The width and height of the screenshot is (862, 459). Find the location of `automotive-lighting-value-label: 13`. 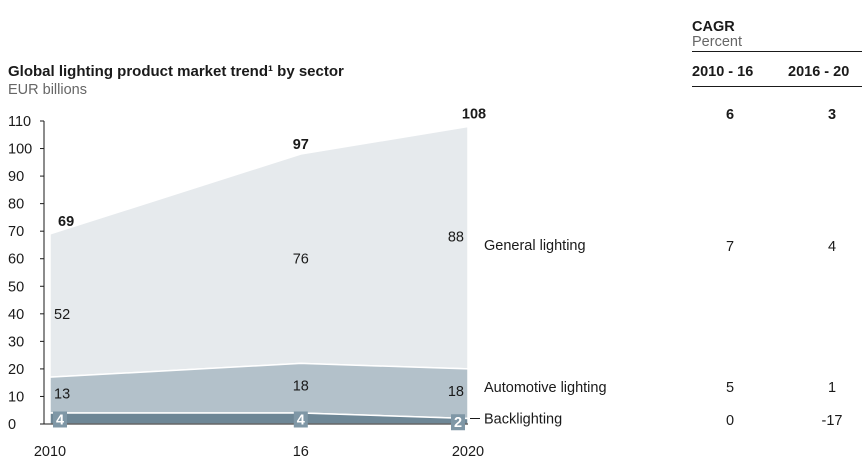

automotive-lighting-value-label: 13 is located at coordinates (62, 394).